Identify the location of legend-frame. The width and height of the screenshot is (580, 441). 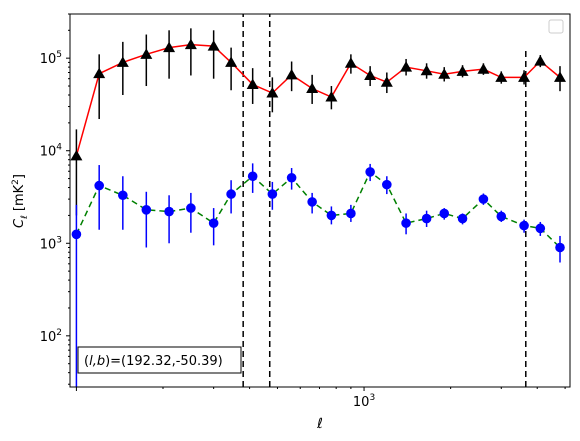
(556, 26).